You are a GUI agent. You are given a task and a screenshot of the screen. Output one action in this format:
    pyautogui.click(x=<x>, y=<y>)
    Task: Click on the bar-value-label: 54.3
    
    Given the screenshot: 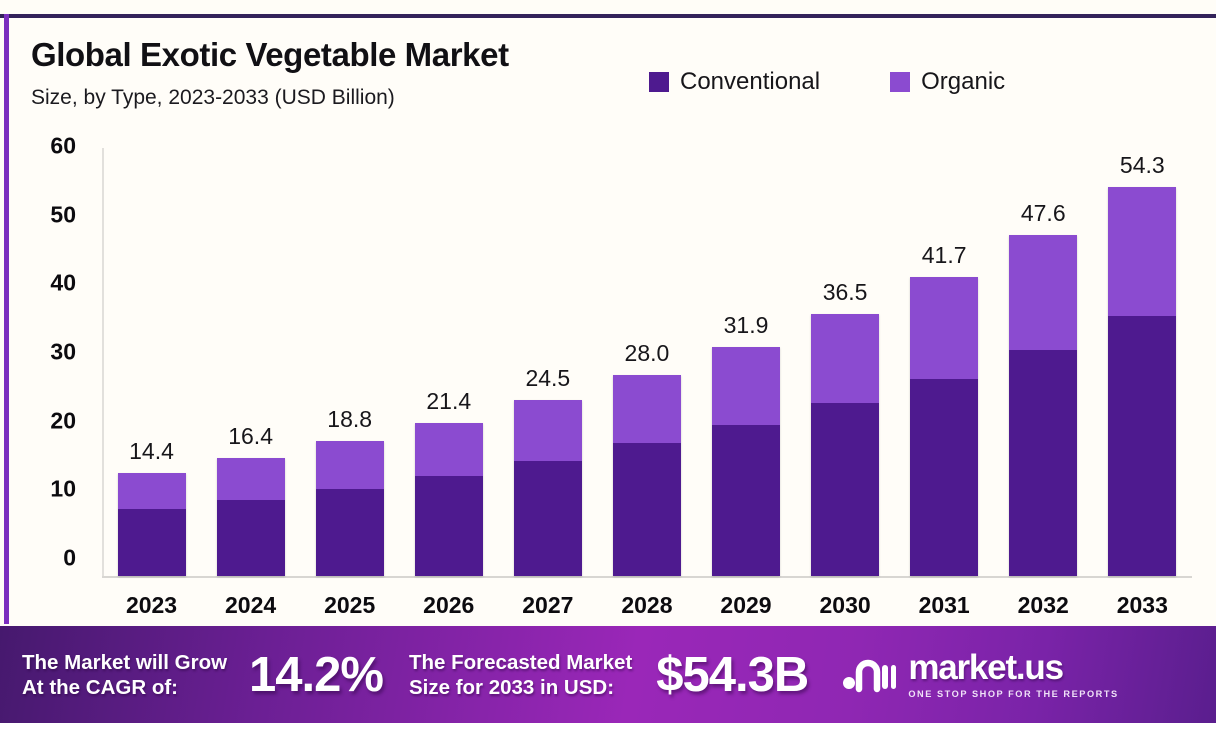 What is the action you would take?
    pyautogui.click(x=1142, y=164)
    